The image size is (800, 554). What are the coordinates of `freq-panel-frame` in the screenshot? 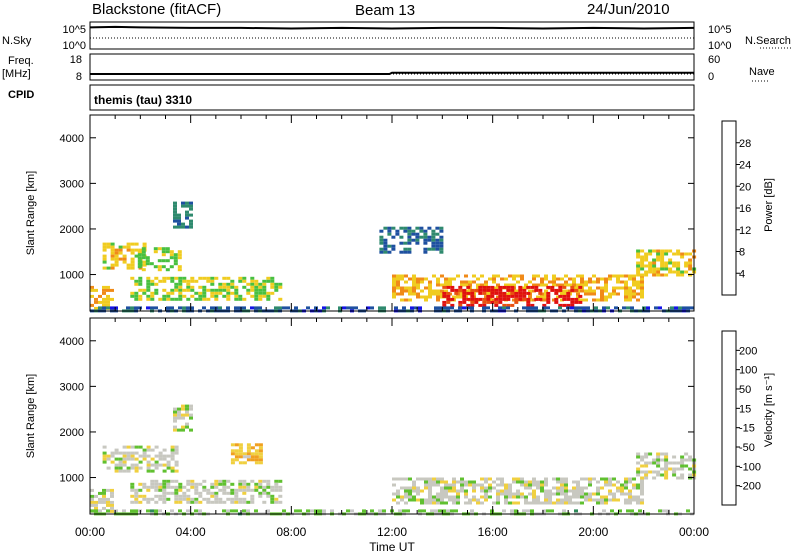 It's located at (392, 67).